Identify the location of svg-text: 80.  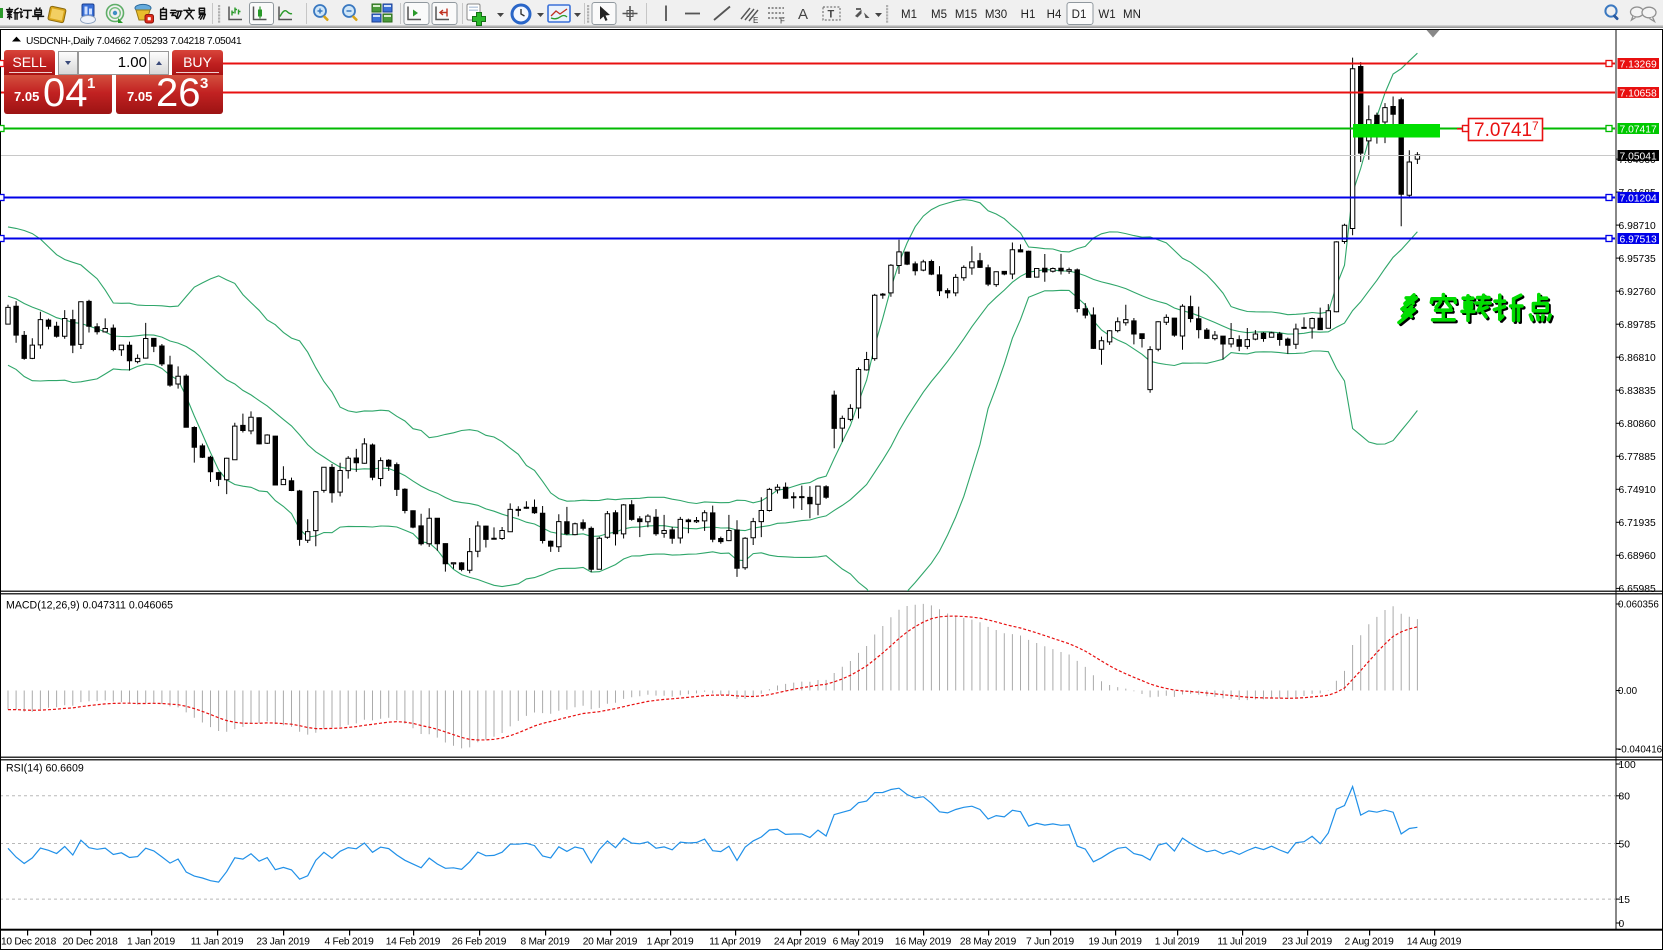
(1625, 797).